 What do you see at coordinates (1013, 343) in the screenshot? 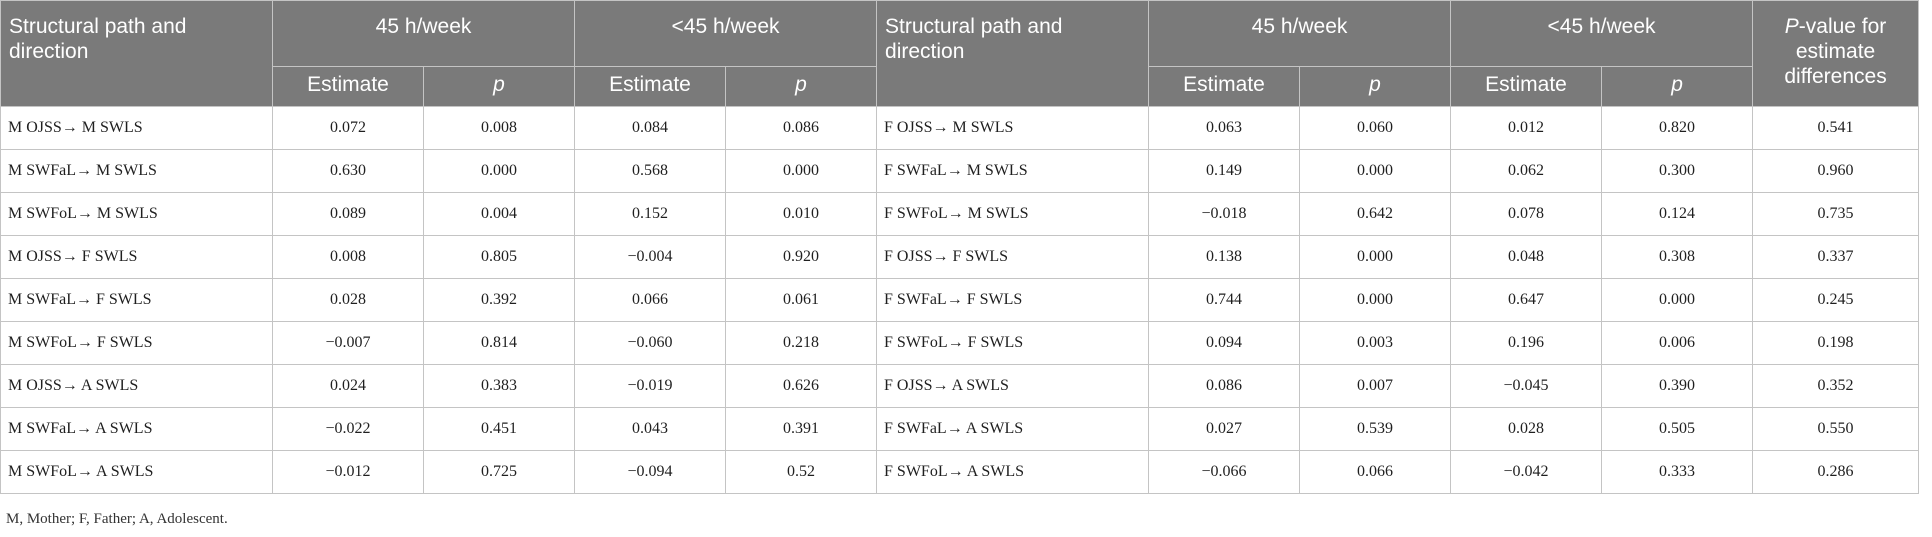
I see `father-path-cell: F SWFoL→ F SWLS` at bounding box center [1013, 343].